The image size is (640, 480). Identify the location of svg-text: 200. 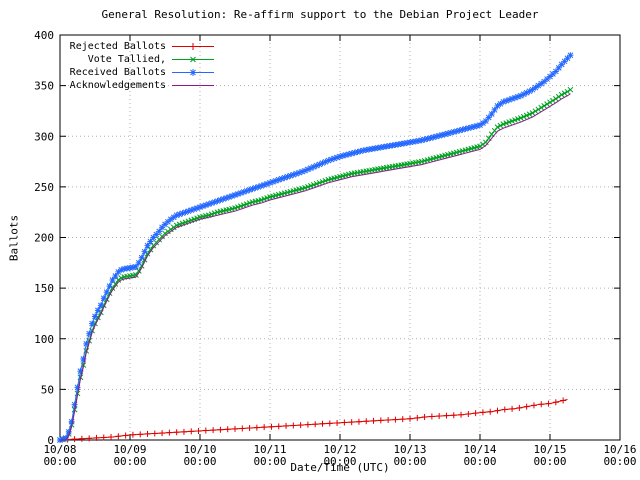
(44, 238).